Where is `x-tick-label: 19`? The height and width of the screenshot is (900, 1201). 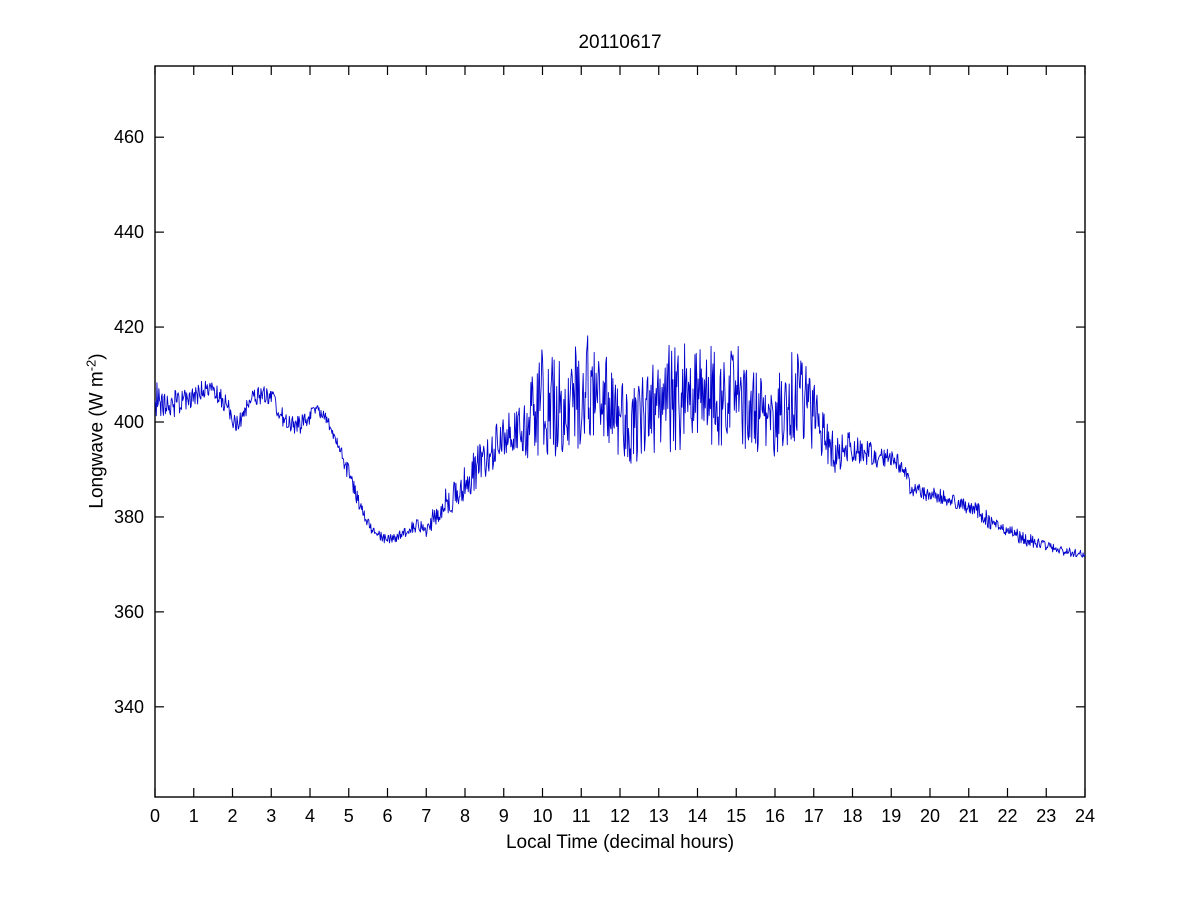
x-tick-label: 19 is located at coordinates (891, 816).